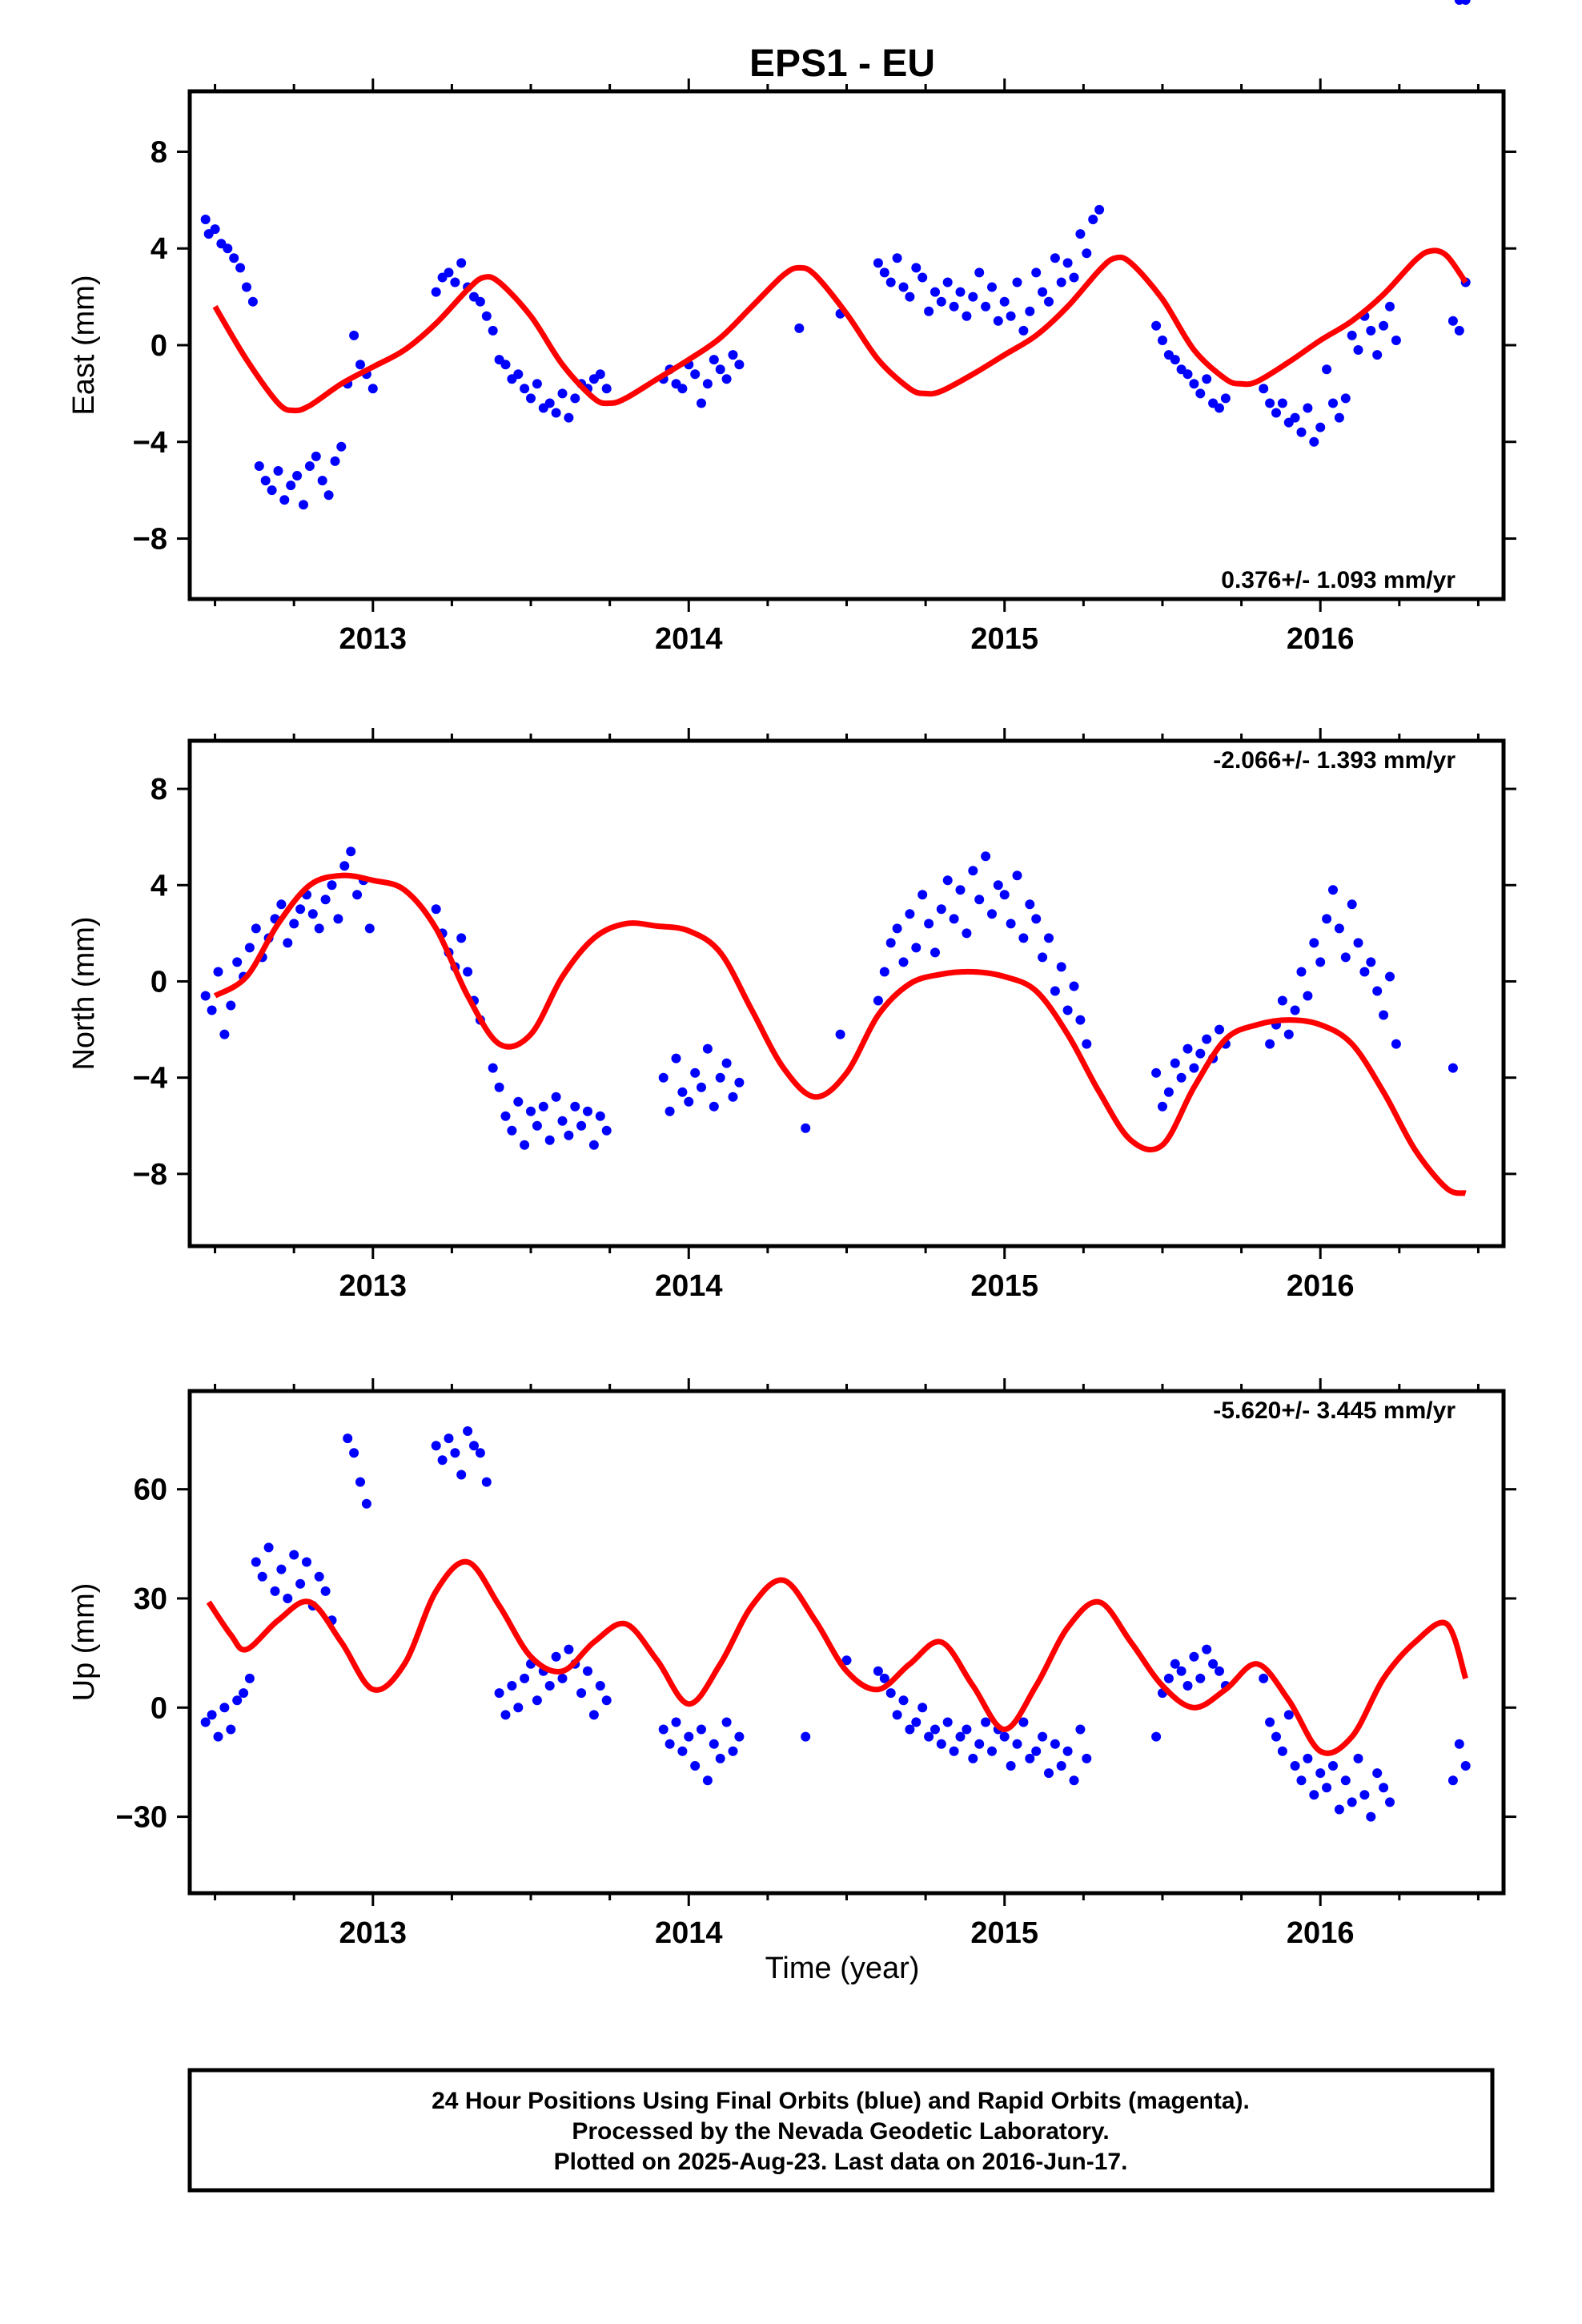 Image resolution: width=1582 pixels, height=2324 pixels. What do you see at coordinates (836, 1624) in the screenshot?
I see `up-points` at bounding box center [836, 1624].